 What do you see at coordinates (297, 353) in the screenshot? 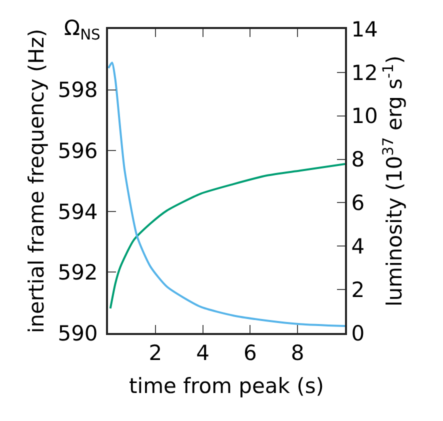
I see `x-tick-label: 8` at bounding box center [297, 353].